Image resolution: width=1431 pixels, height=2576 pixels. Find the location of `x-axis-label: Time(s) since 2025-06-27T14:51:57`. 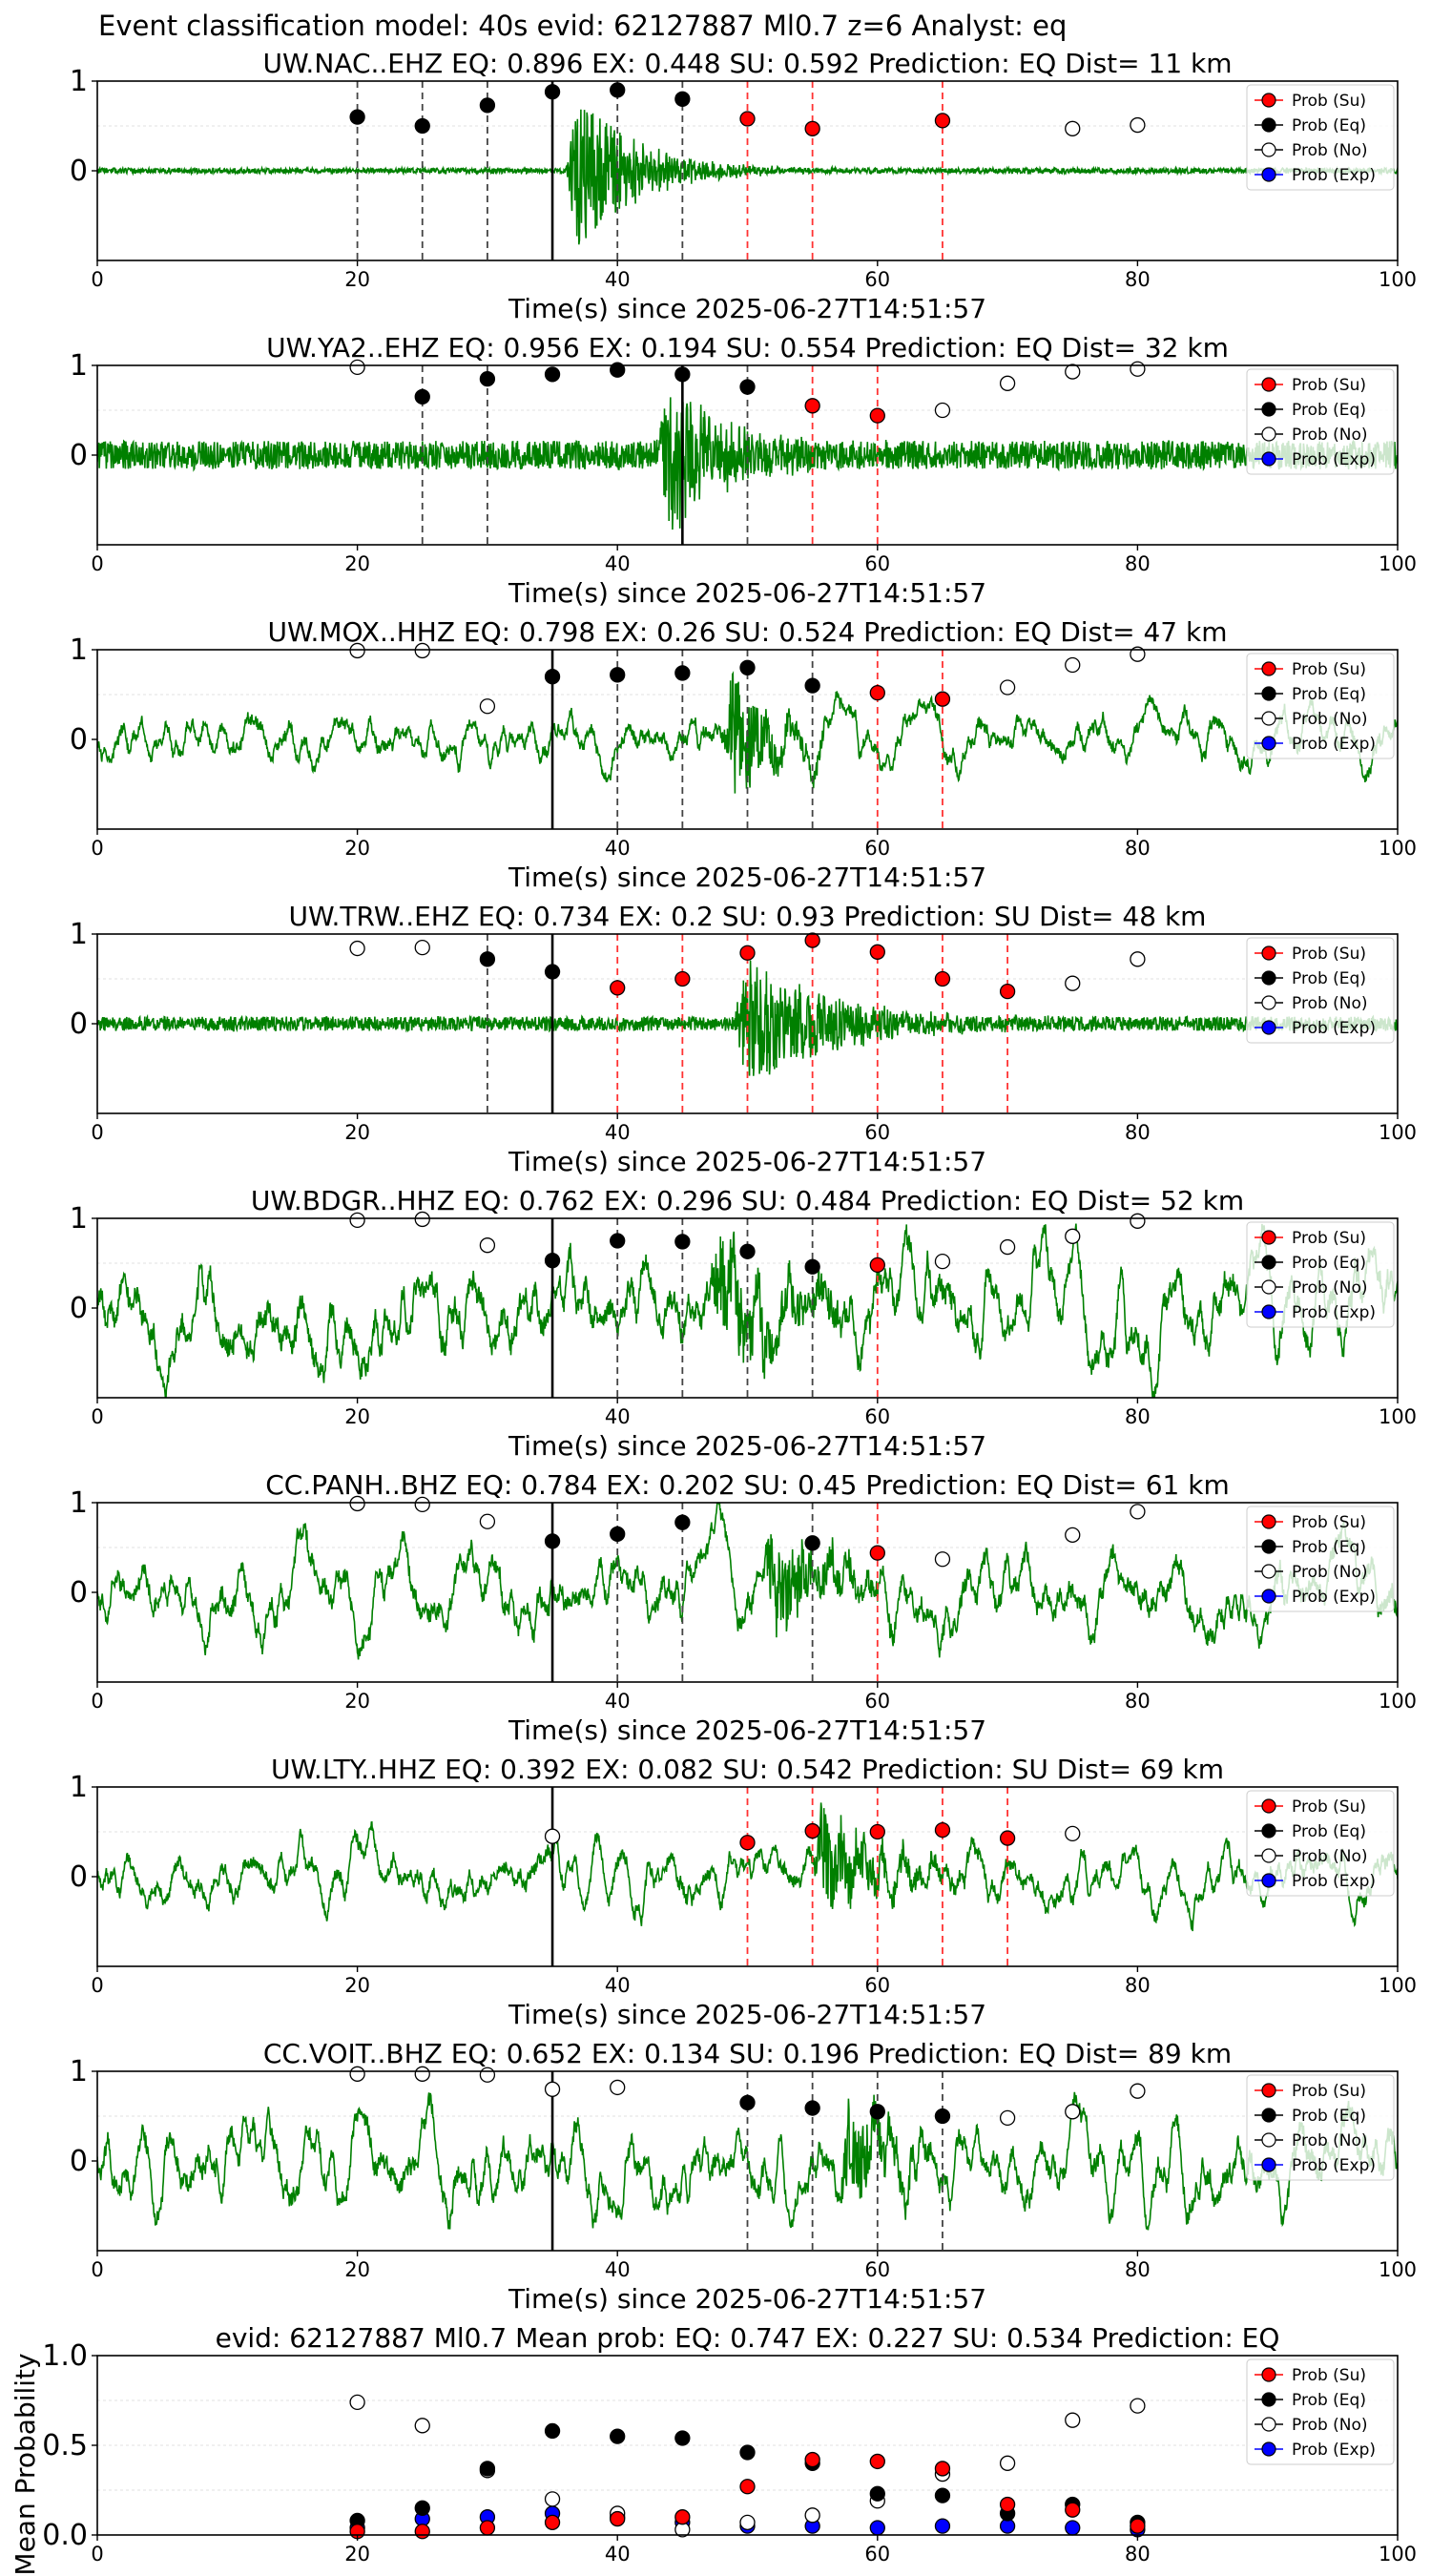

x-axis-label: Time(s) since 2025-06-27T14:51:57 is located at coordinates (747, 1161).